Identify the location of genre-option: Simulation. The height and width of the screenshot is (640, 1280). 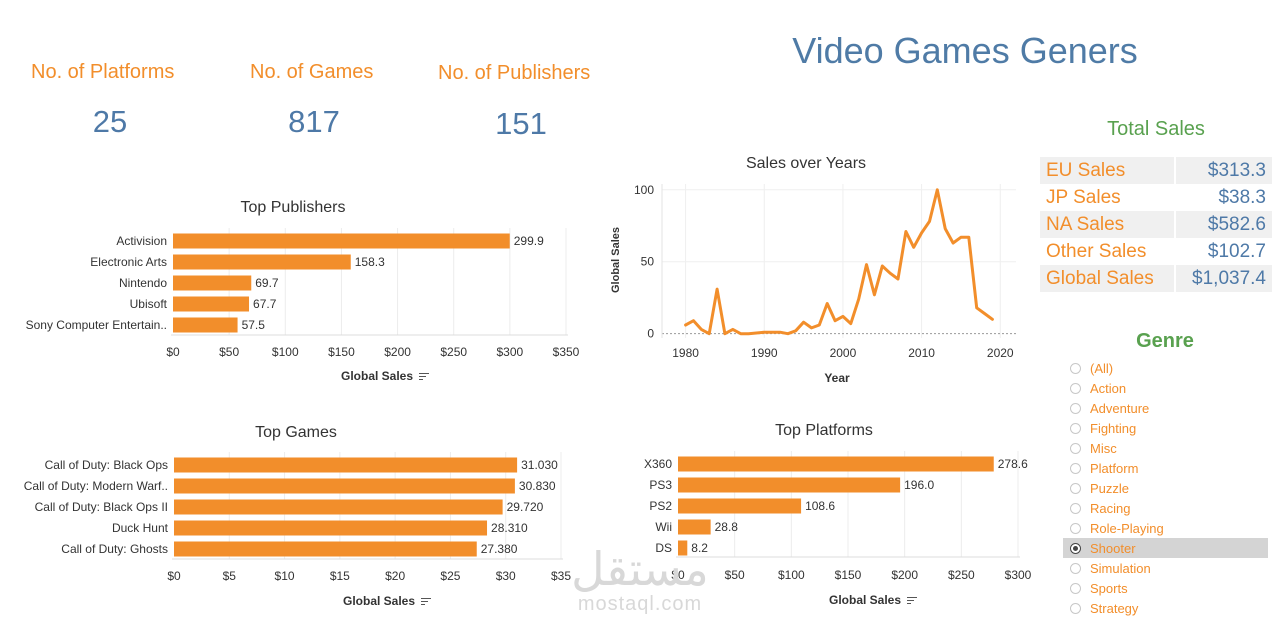
(1165, 568).